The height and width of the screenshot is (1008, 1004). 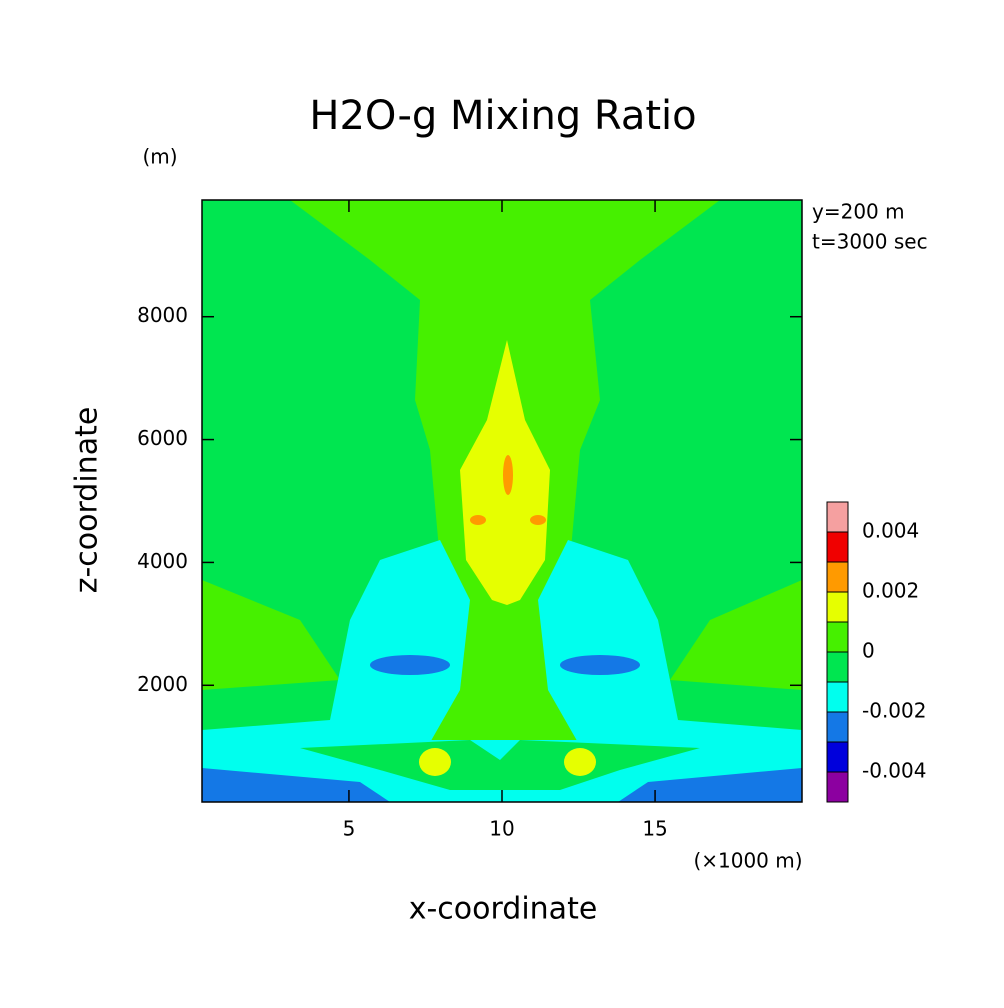 I want to click on y-tick-label: 8000, so click(x=162, y=315).